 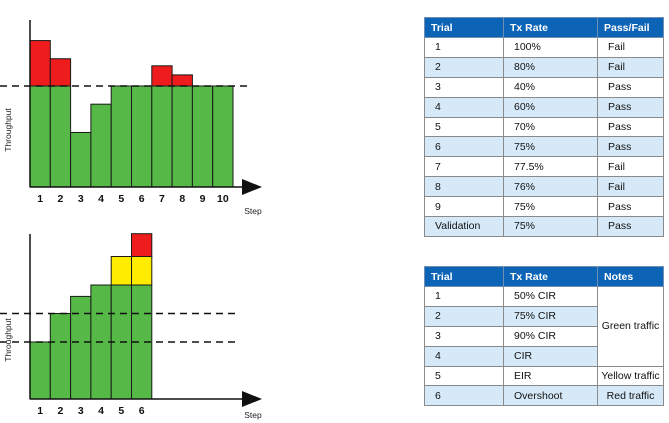 What do you see at coordinates (550, 316) in the screenshot?
I see `cell-tx-rate: 75% CIR` at bounding box center [550, 316].